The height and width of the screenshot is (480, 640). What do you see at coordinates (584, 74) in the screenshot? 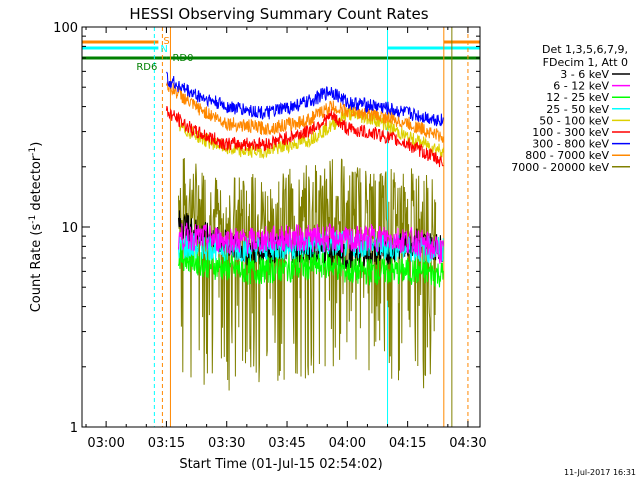
I see `legend-label-0: 3 - 6 keV` at bounding box center [584, 74].